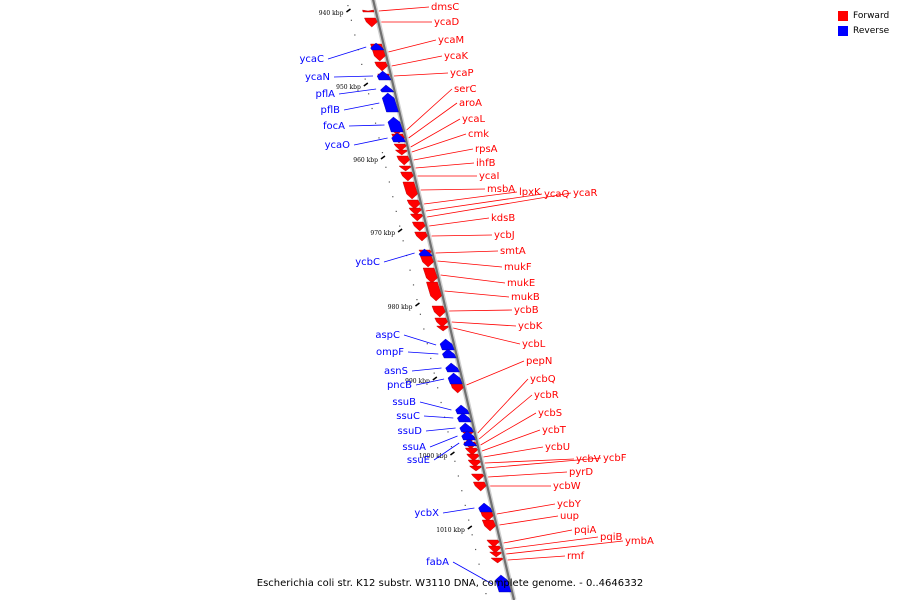  Describe the element at coordinates (475, 468) in the screenshot. I see `gene-feature-ycbF` at that location.